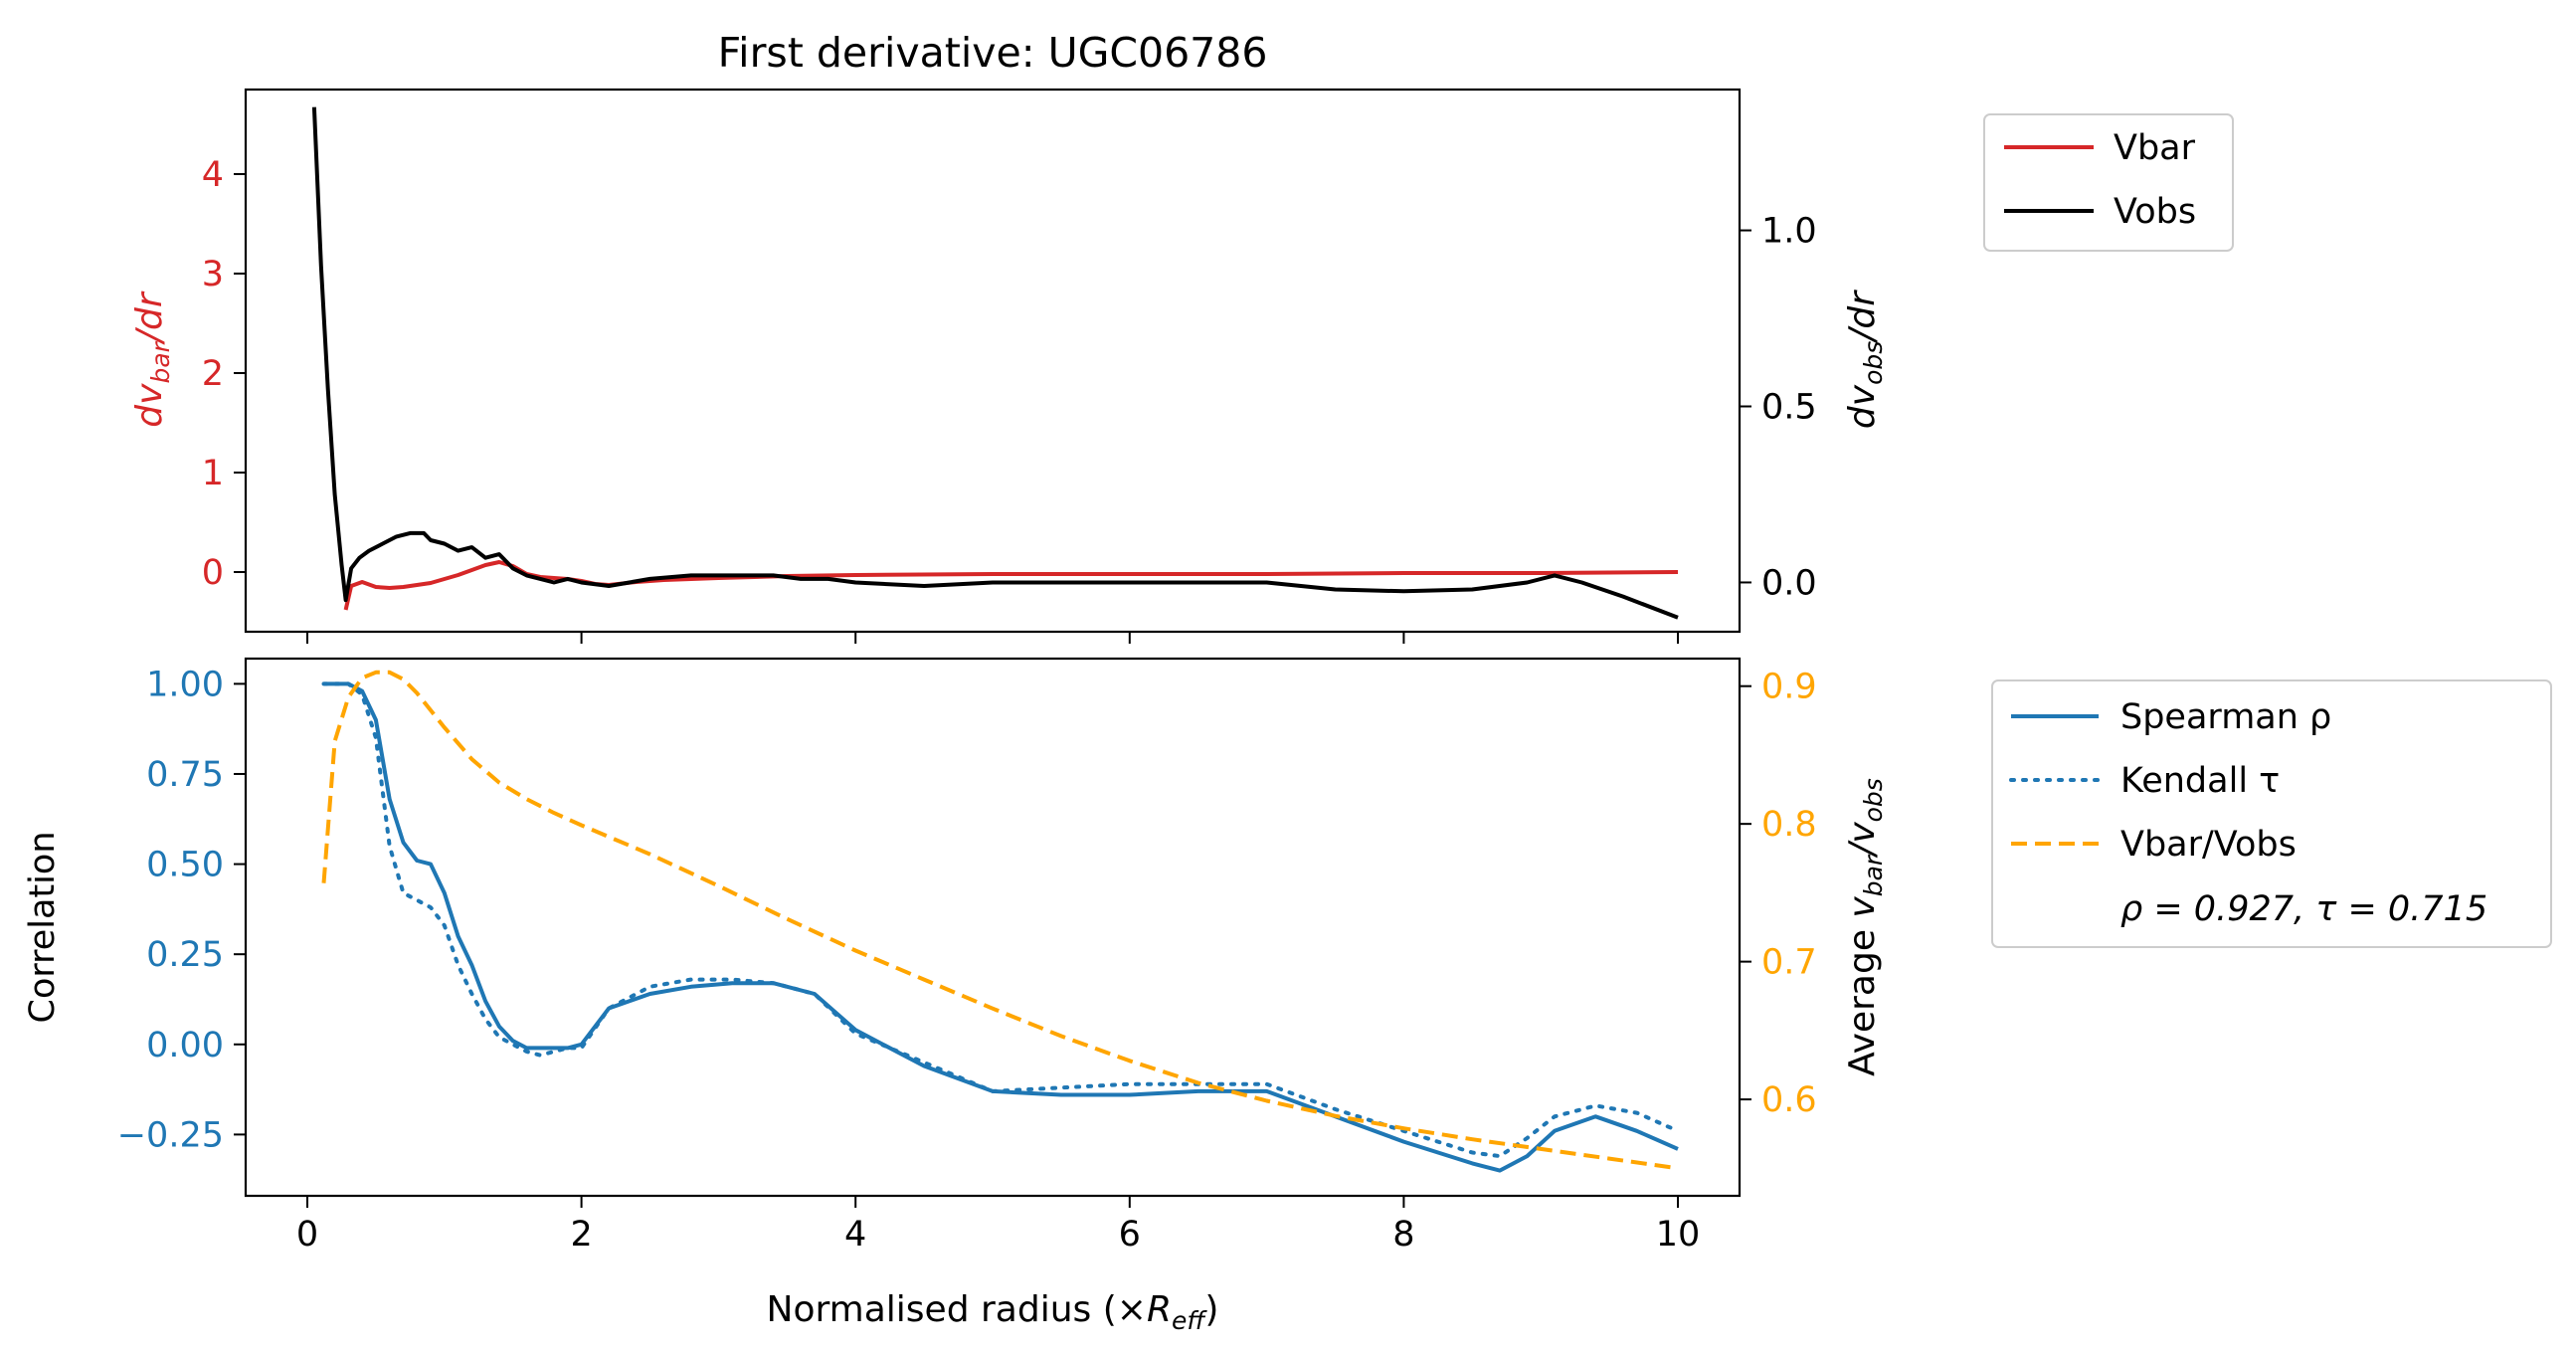  I want to click on legend-label-ratio: Vbar/Vobs, so click(2208, 845).